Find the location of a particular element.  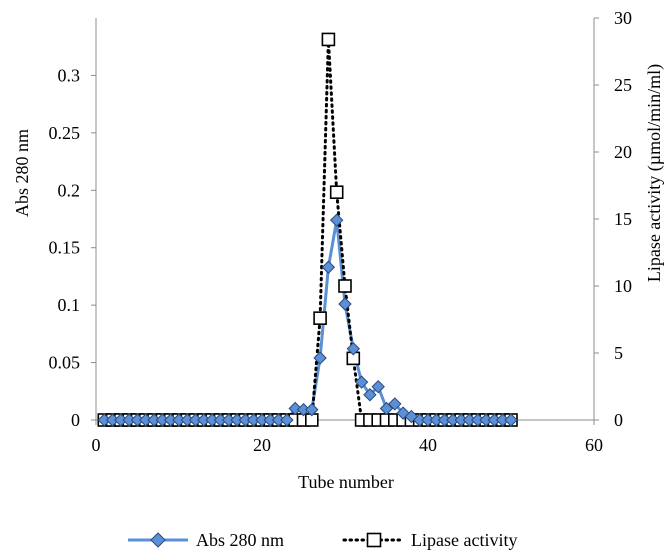

legend-label-lipase: Lipase activity is located at coordinates (464, 540).